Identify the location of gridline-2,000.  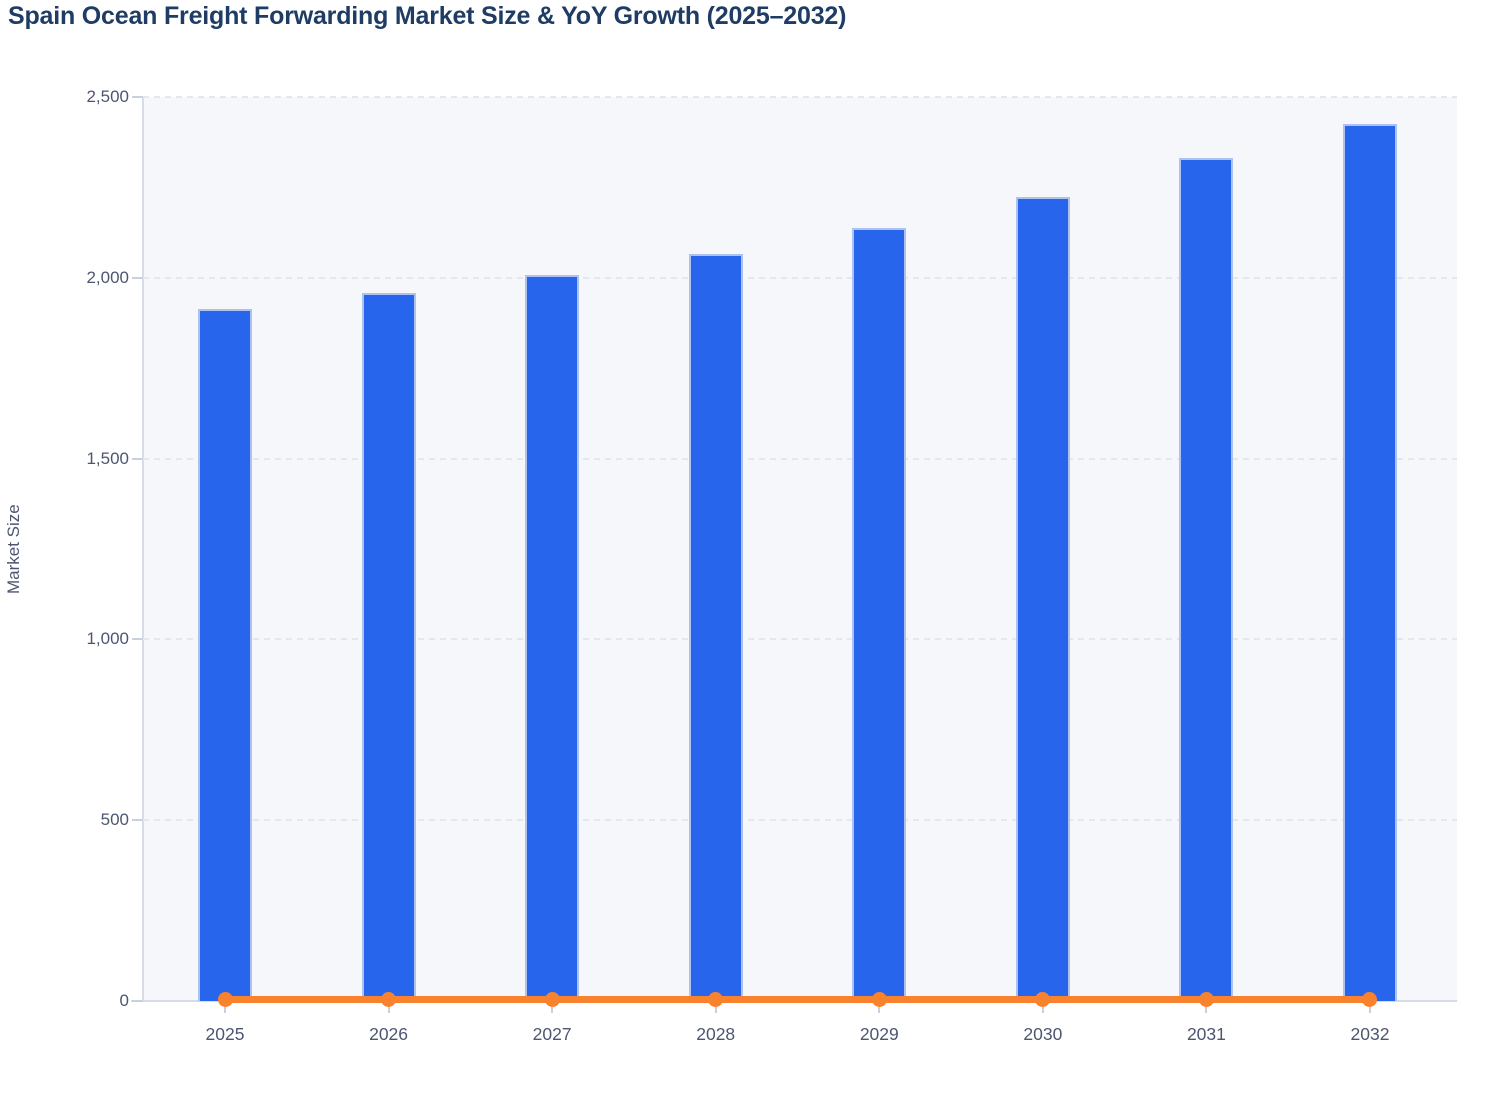
(800, 277).